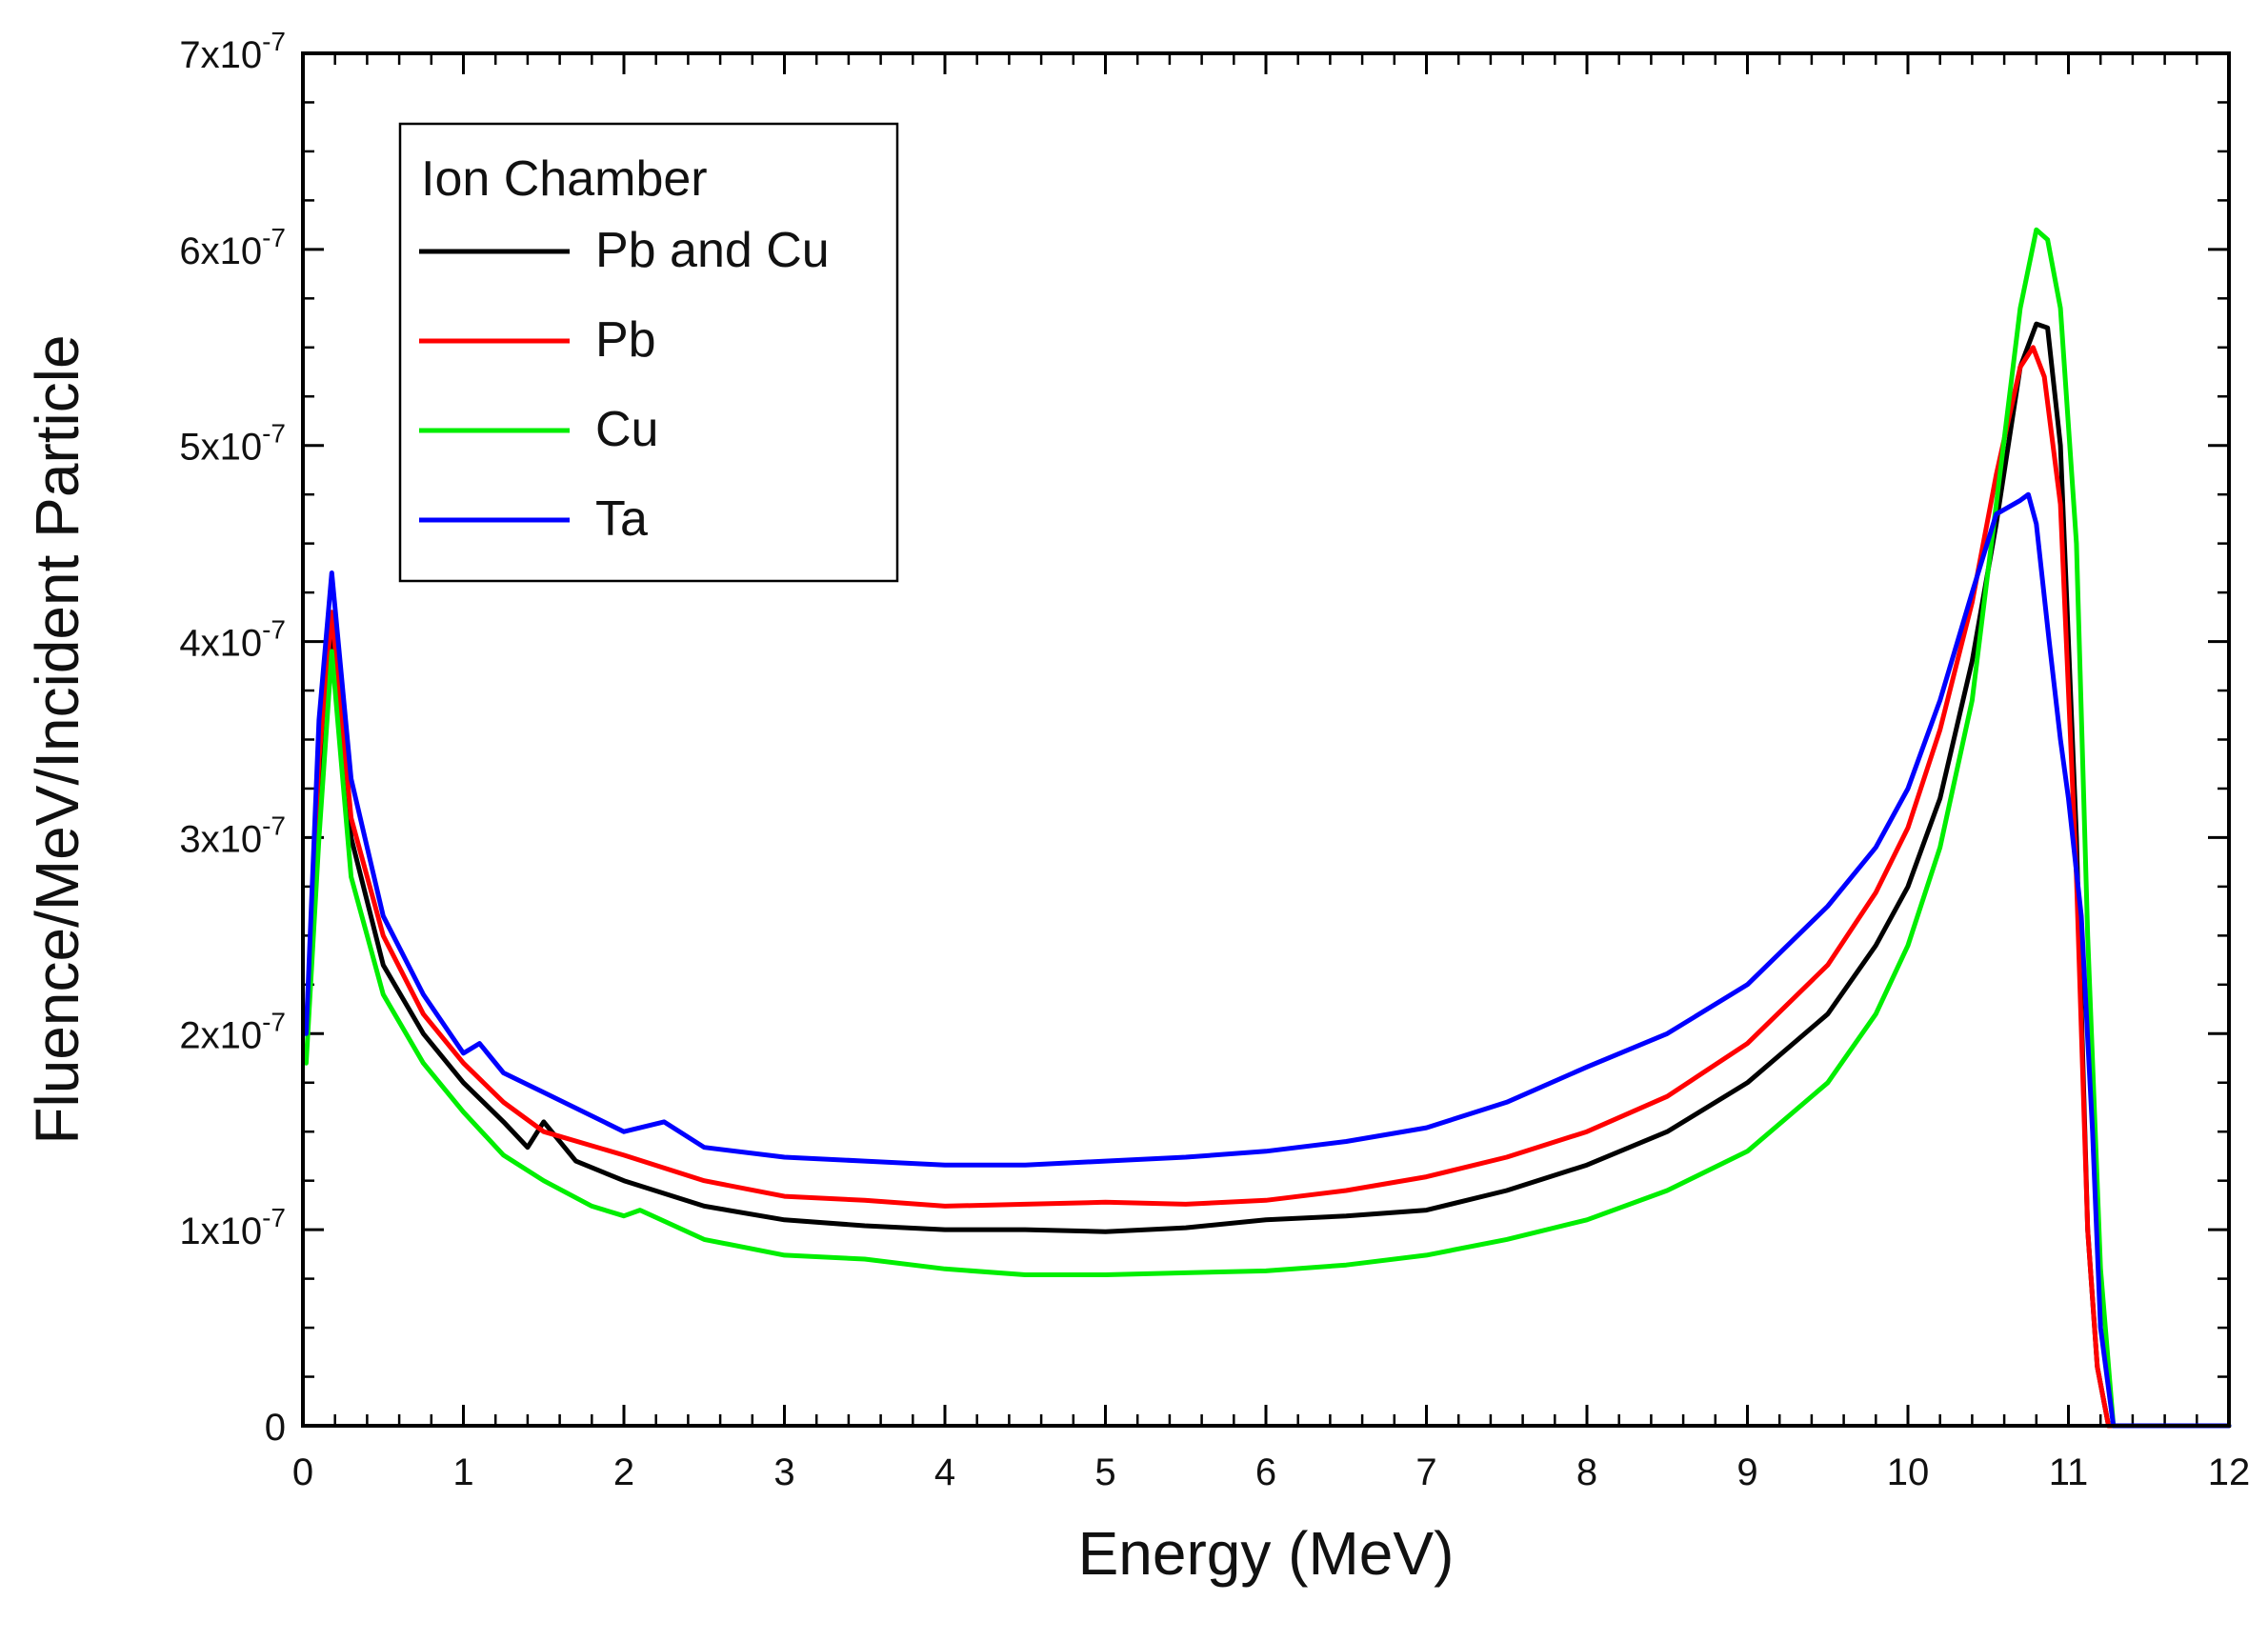 The height and width of the screenshot is (1641, 2268). Describe the element at coordinates (1267, 1553) in the screenshot. I see `x-axis-title: Energy (MeV)` at that location.